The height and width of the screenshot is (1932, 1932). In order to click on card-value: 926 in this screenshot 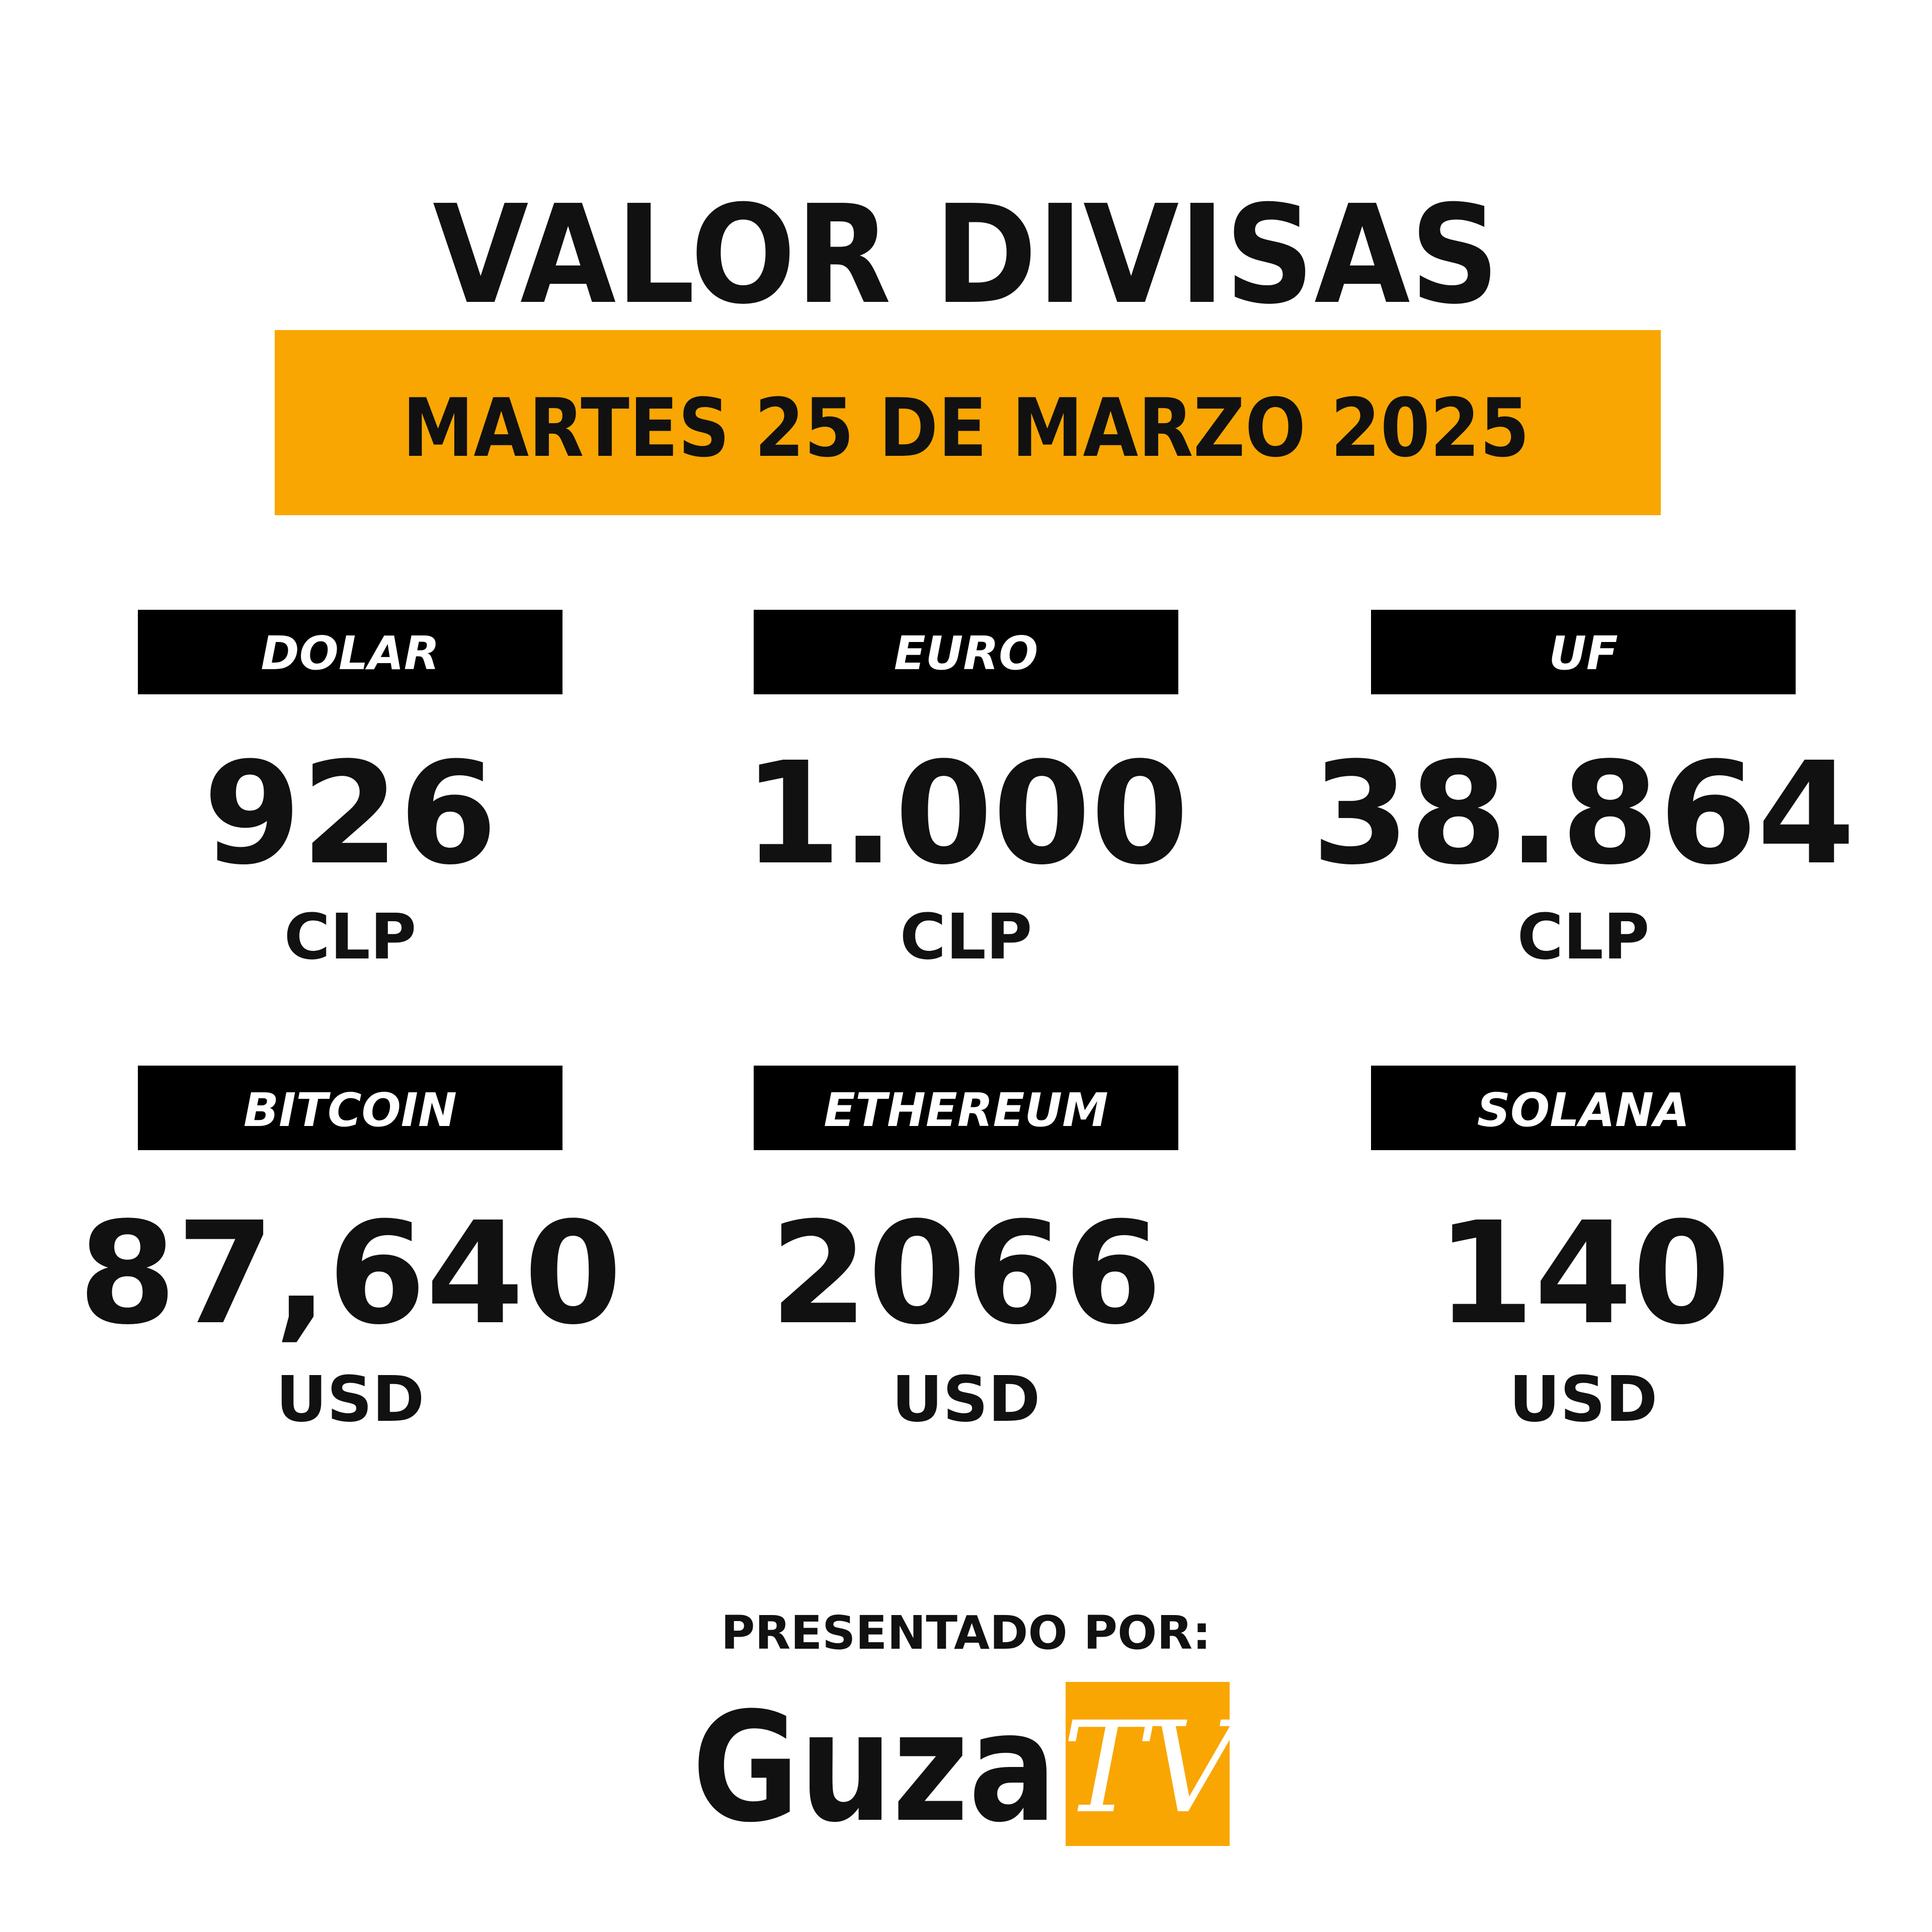, I will do `click(350, 814)`.